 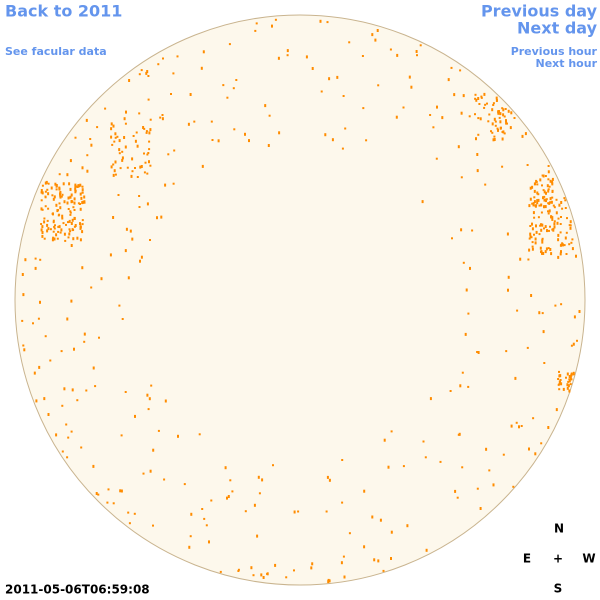 What do you see at coordinates (539, 11) in the screenshot?
I see `previous-day-link: Previous day` at bounding box center [539, 11].